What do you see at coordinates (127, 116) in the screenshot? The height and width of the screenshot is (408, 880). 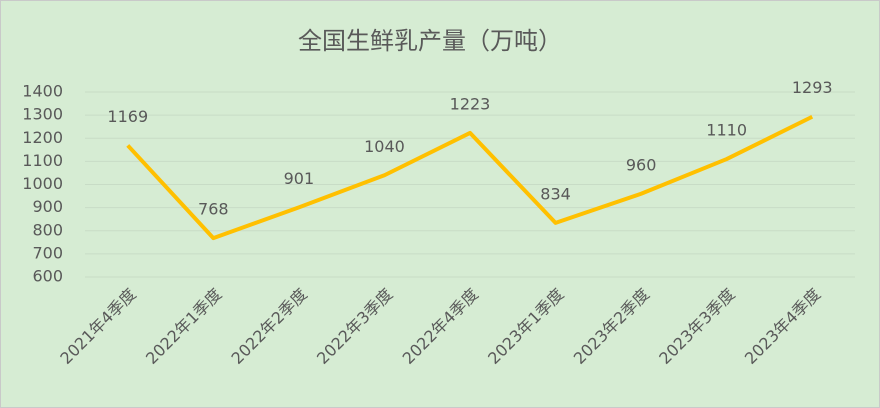 I see `data-label: 1169` at bounding box center [127, 116].